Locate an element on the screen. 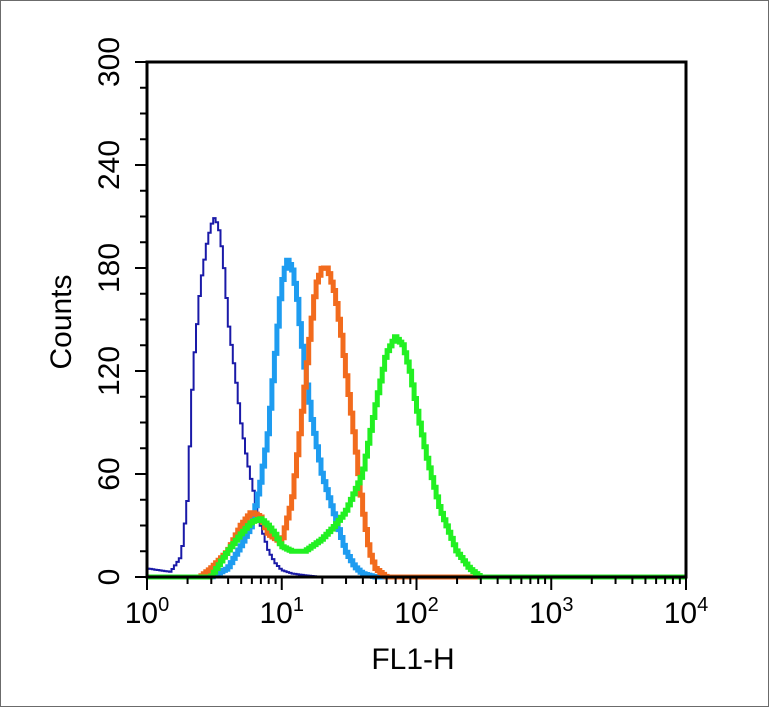 The image size is (769, 711). x-tick-label: 10² is located at coordinates (416, 612).